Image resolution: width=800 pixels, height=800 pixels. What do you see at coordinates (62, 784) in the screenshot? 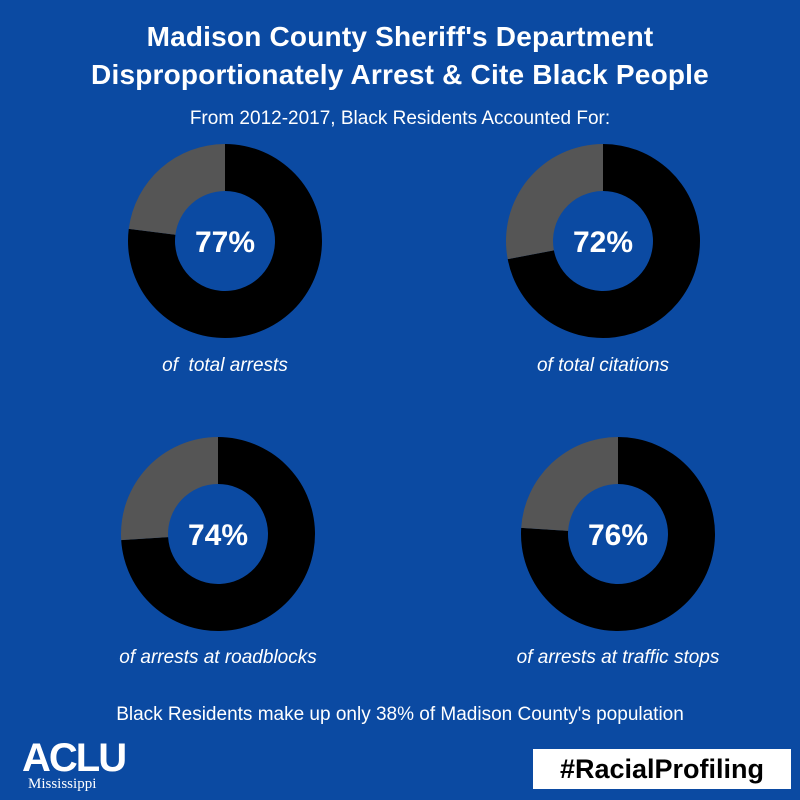
I see `aclu-logo-subtext: Mississippi` at bounding box center [62, 784].